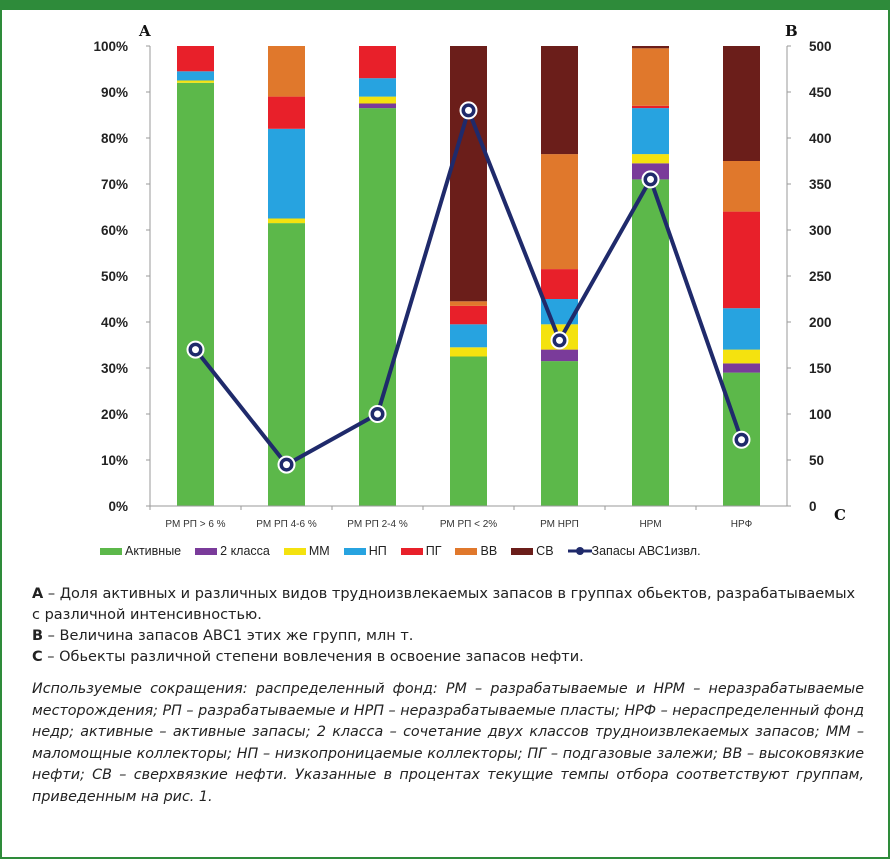  I want to click on right-tick-label: 350, so click(820, 184).